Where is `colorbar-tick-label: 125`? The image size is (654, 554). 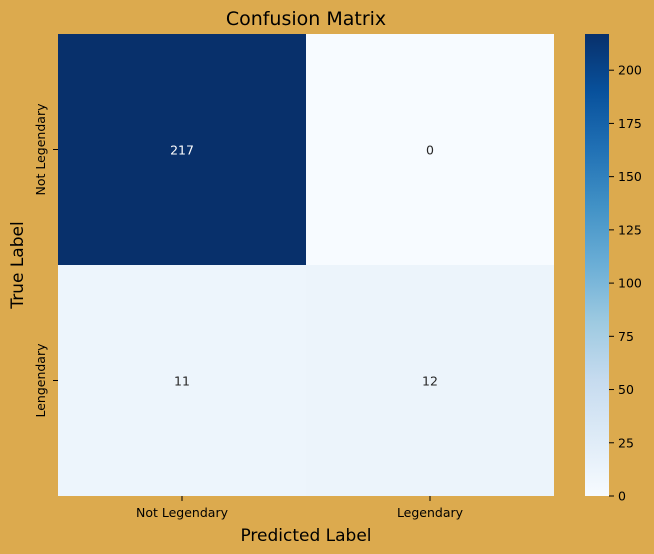 colorbar-tick-label: 125 is located at coordinates (630, 229).